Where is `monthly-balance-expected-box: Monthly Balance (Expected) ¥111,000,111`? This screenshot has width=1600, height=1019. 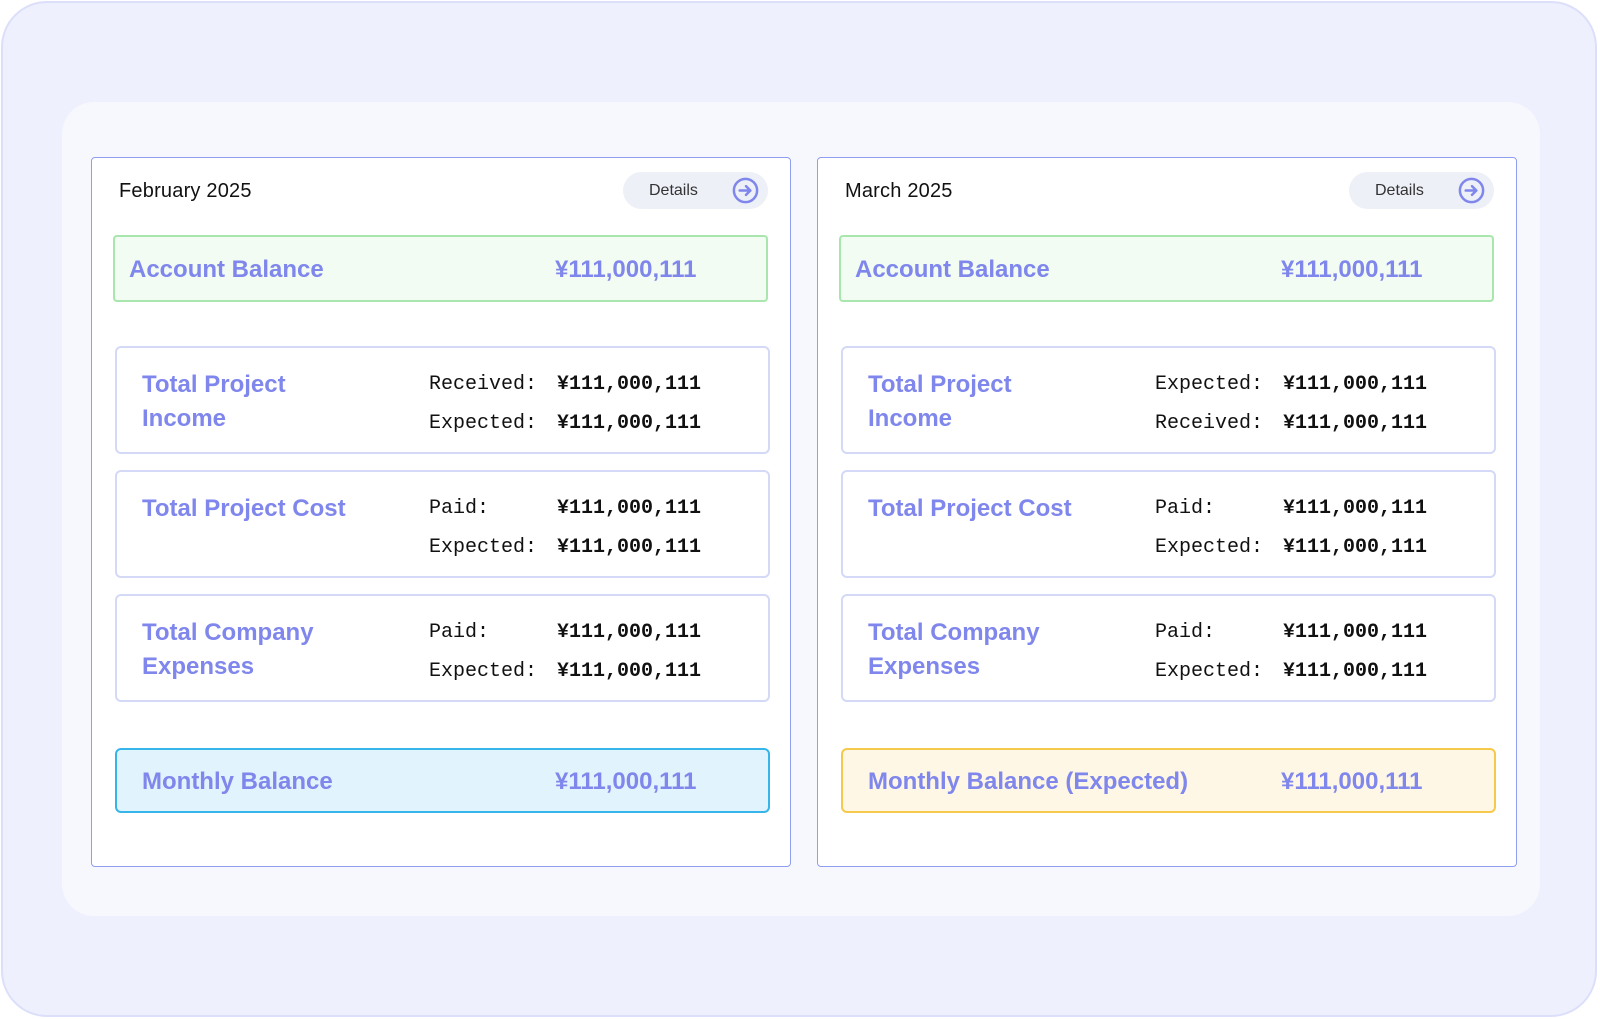
monthly-balance-expected-box: Monthly Balance (Expected) ¥111,000,111 is located at coordinates (1168, 780).